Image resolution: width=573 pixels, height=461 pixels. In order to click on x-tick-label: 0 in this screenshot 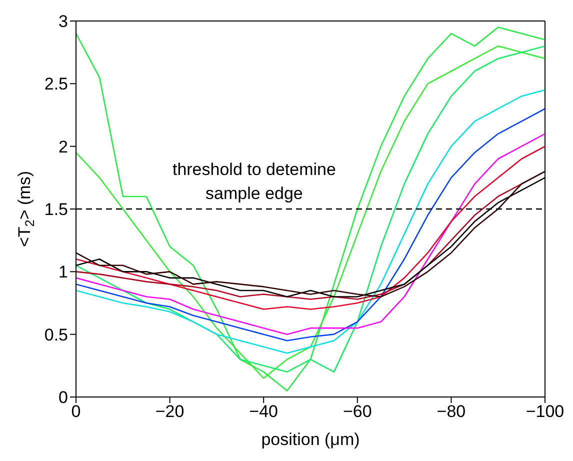, I will do `click(76, 412)`.